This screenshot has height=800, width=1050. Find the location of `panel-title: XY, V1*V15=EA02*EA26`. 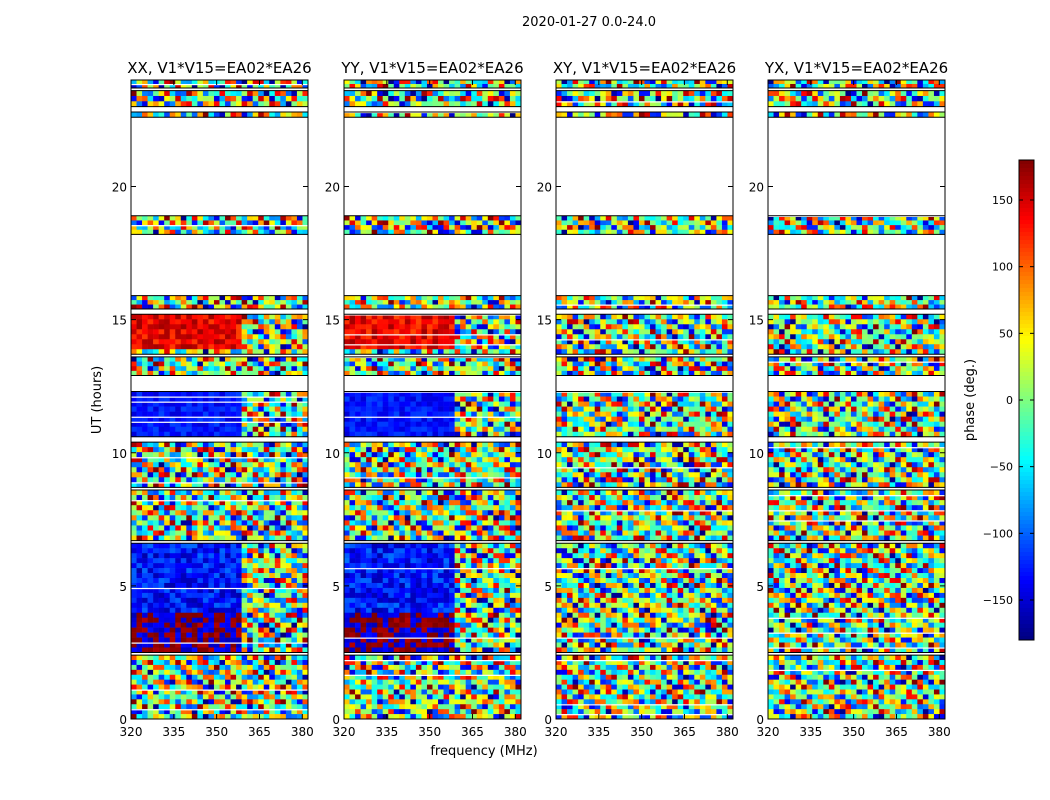

panel-title: XY, V1*V15=EA02*EA26 is located at coordinates (644, 68).